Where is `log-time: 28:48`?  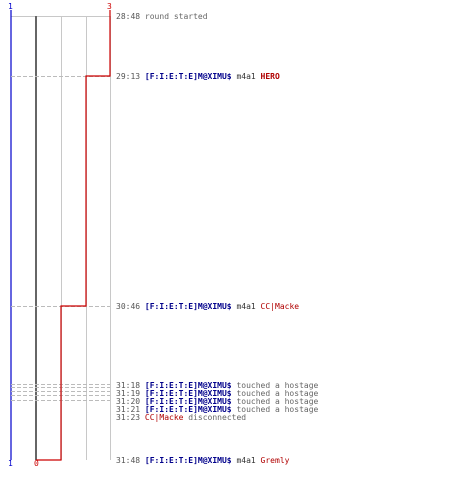 log-time: 28:48 is located at coordinates (128, 16).